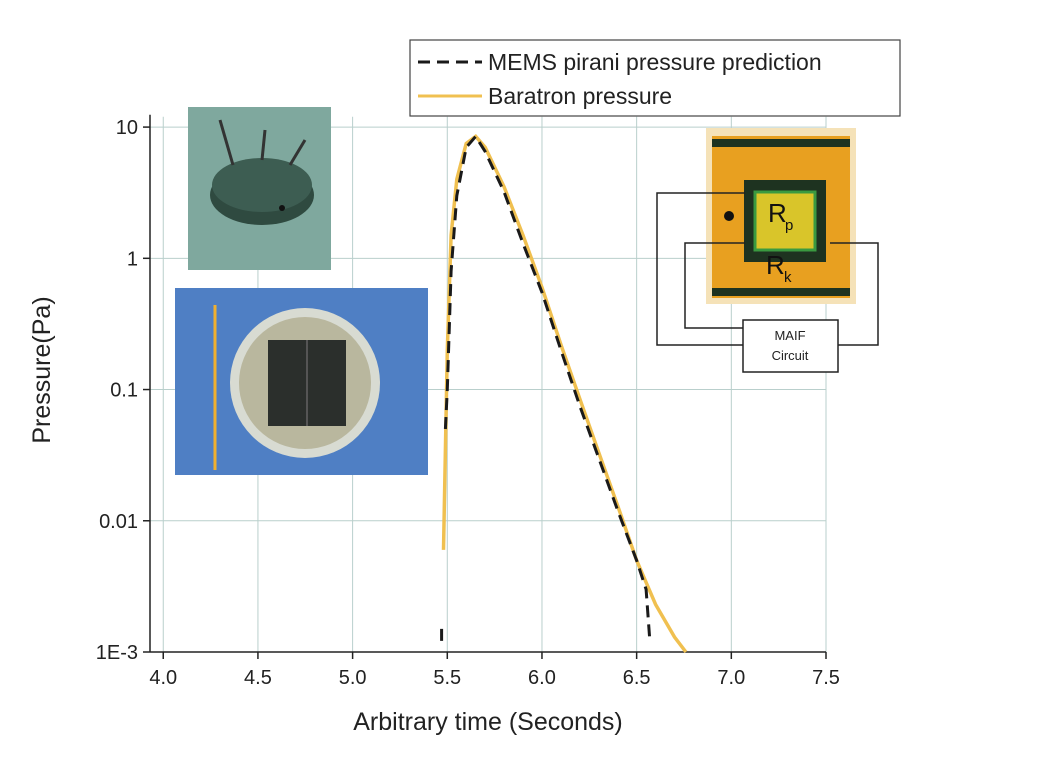 This screenshot has width=1050, height=761. I want to click on y-tick-label: 1E-3, so click(117, 653).